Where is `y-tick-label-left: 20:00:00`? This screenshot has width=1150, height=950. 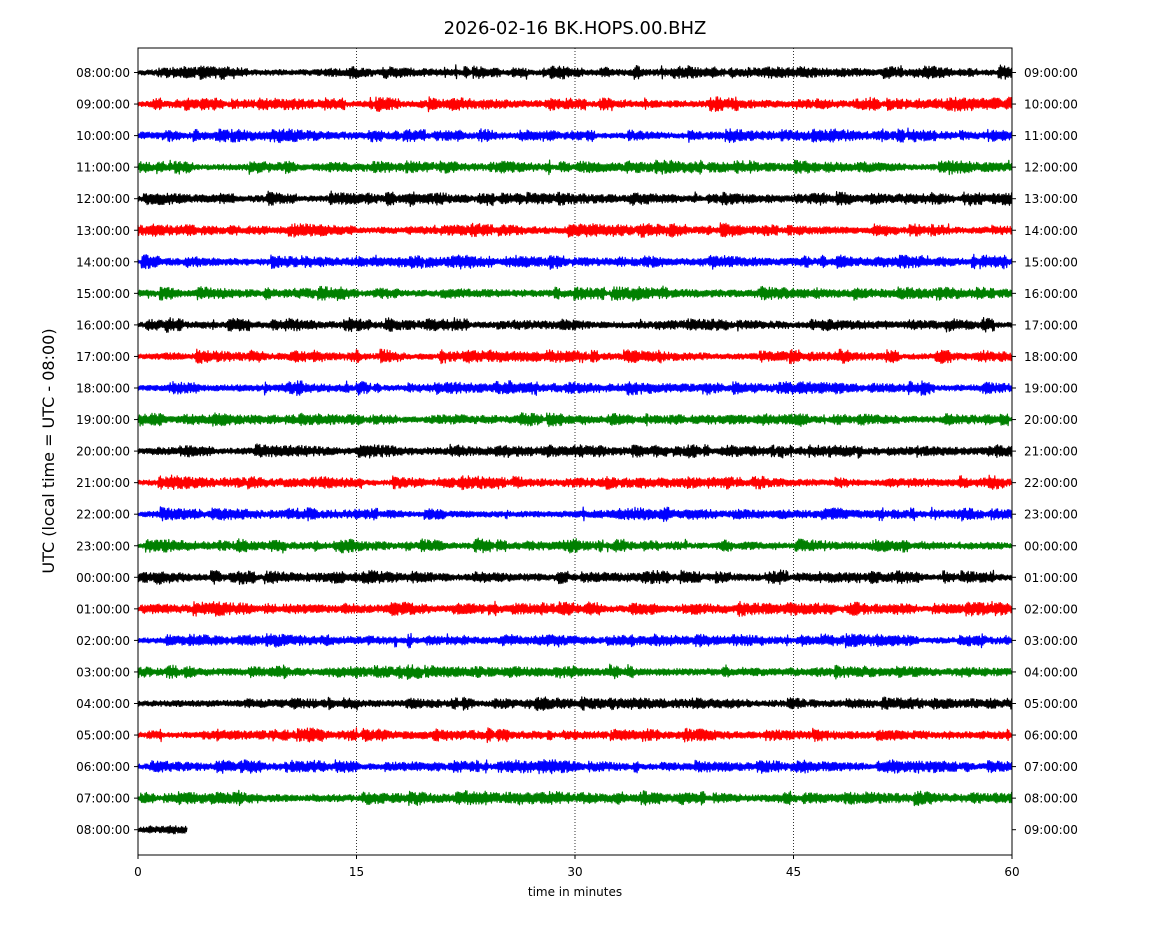 y-tick-label-left: 20:00:00 is located at coordinates (103, 452).